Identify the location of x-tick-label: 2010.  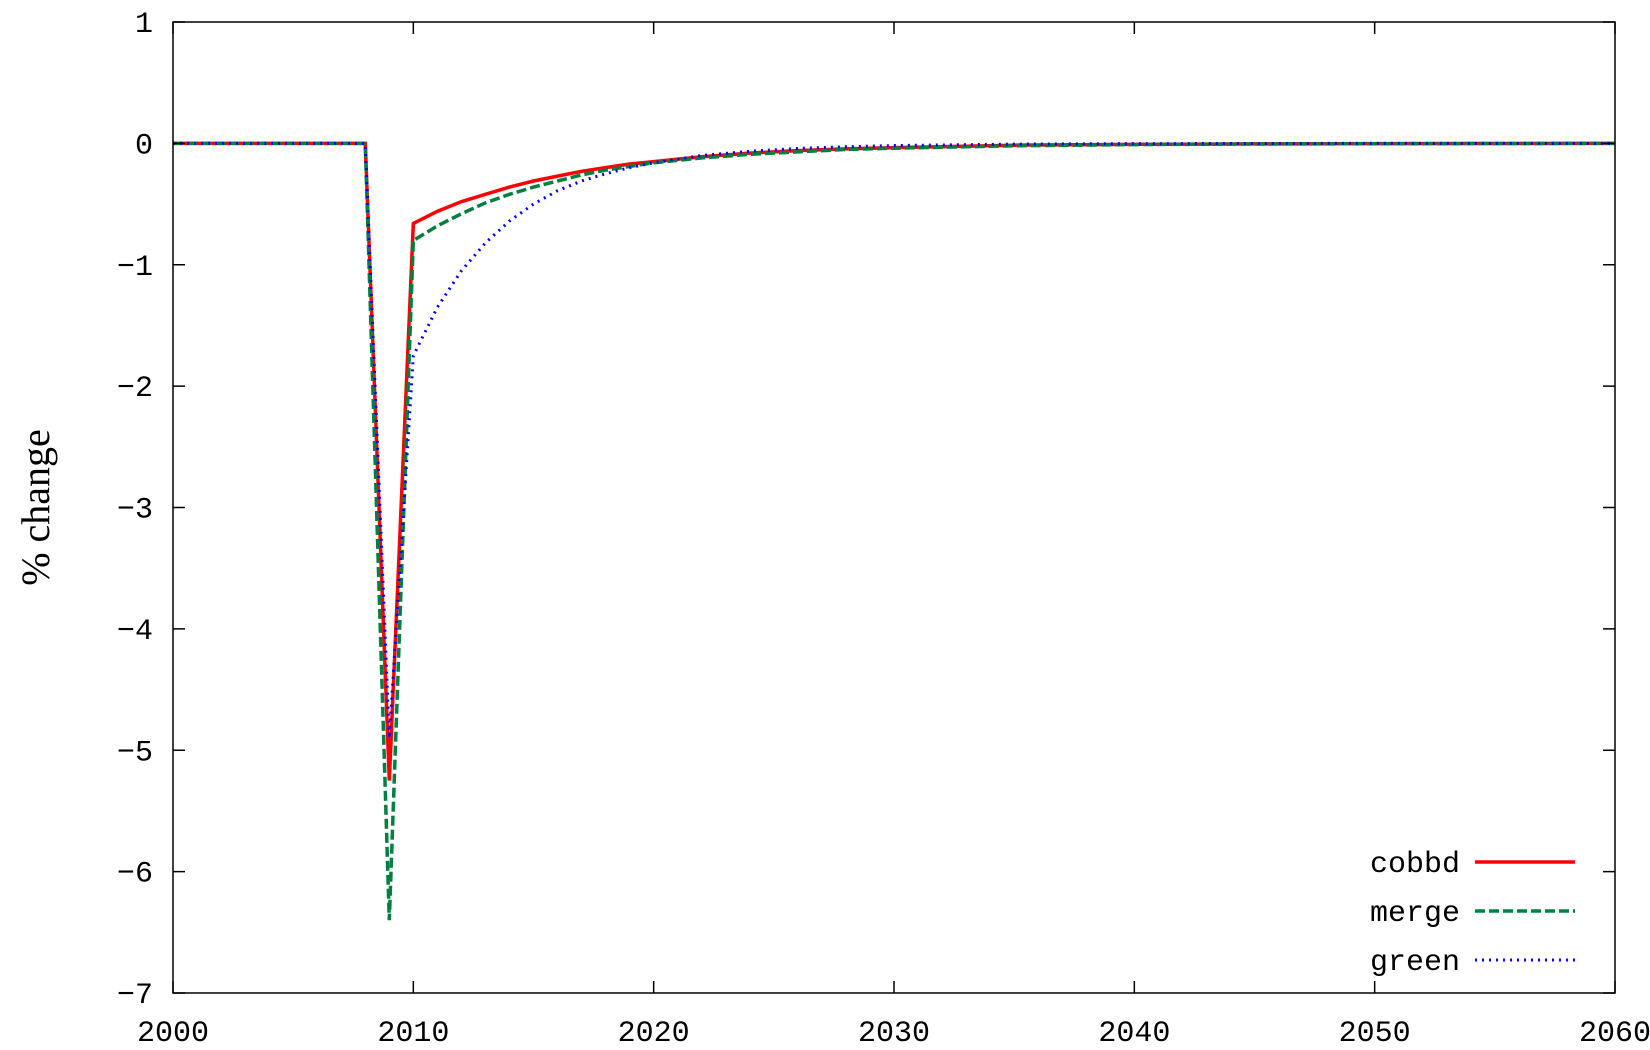
(413, 1033).